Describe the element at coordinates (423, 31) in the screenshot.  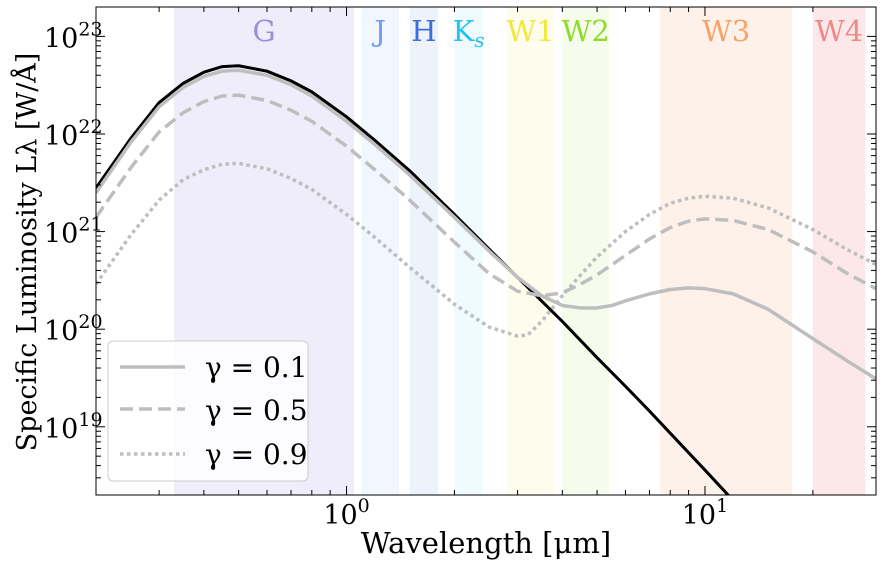
I see `band-label: H` at that location.